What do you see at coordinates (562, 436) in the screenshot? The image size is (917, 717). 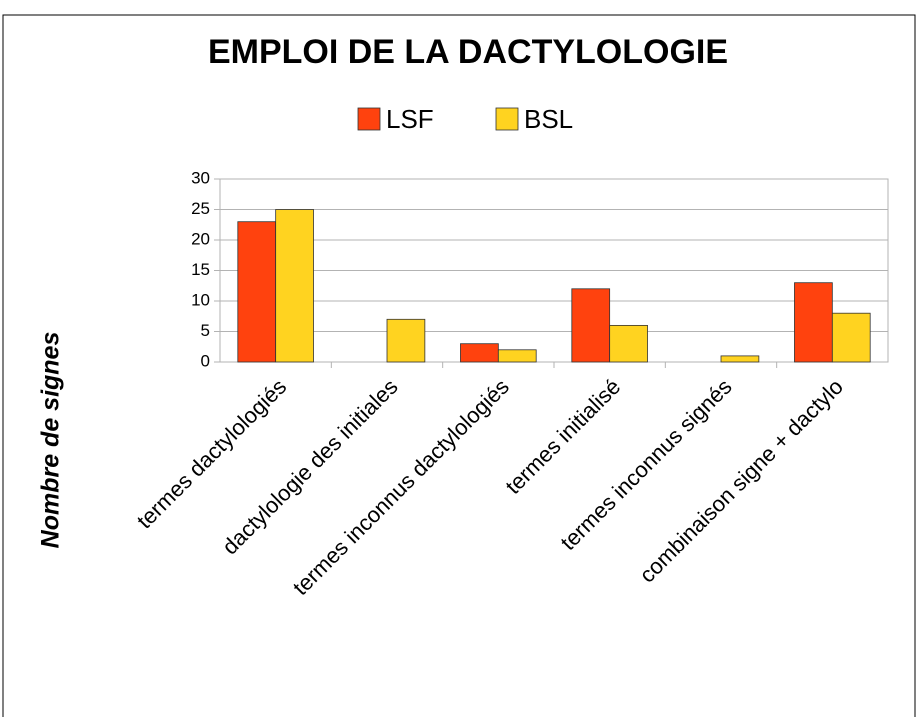 I see `x-tick-label: termes initialisé` at bounding box center [562, 436].